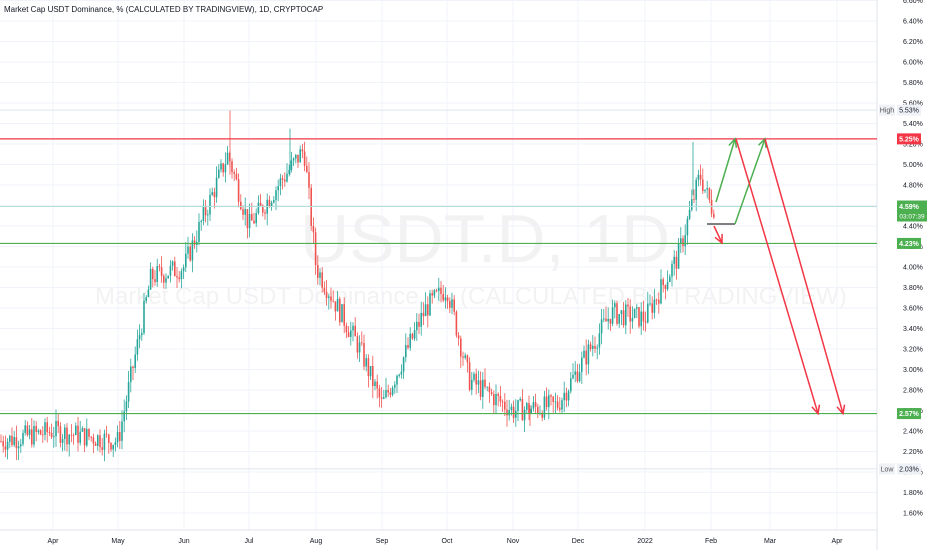 The width and height of the screenshot is (932, 550). I want to click on y-tick-label: 2.80%, so click(913, 391).